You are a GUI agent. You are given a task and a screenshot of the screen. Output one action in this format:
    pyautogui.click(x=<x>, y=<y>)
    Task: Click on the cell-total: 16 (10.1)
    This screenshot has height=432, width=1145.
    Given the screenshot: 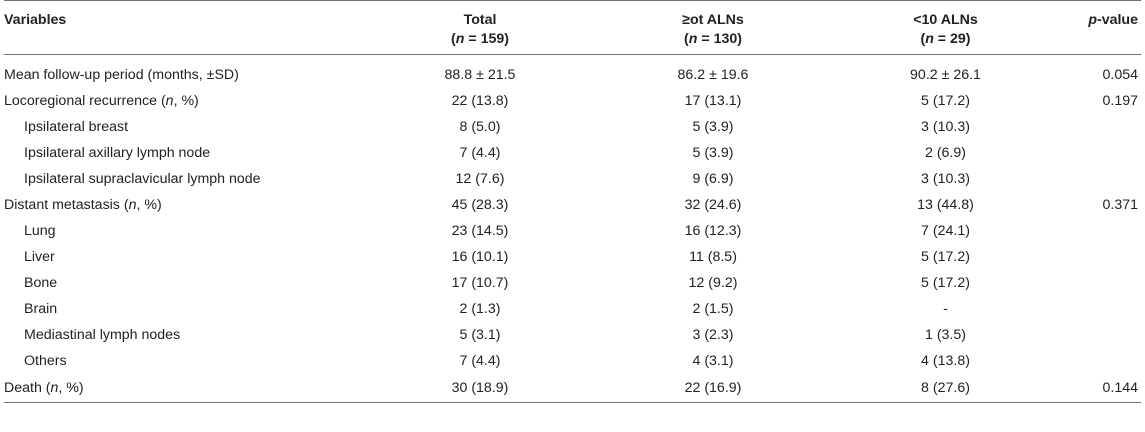 What is the action you would take?
    pyautogui.click(x=480, y=257)
    